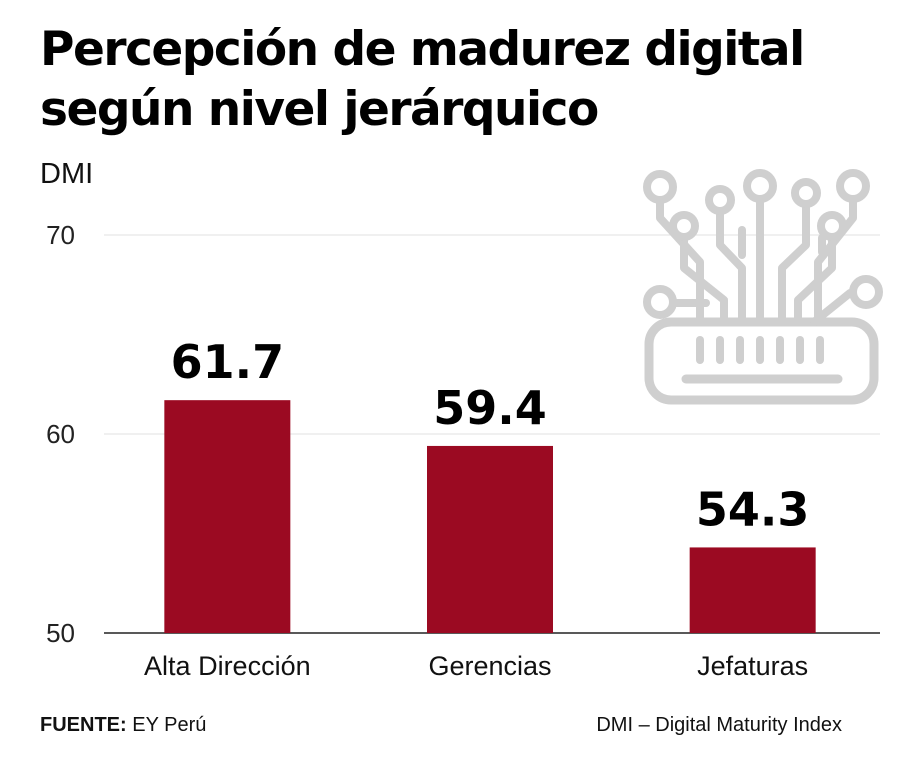  Describe the element at coordinates (422, 49) in the screenshot. I see `chart-title-line-1: Percepción de madurez digital` at that location.